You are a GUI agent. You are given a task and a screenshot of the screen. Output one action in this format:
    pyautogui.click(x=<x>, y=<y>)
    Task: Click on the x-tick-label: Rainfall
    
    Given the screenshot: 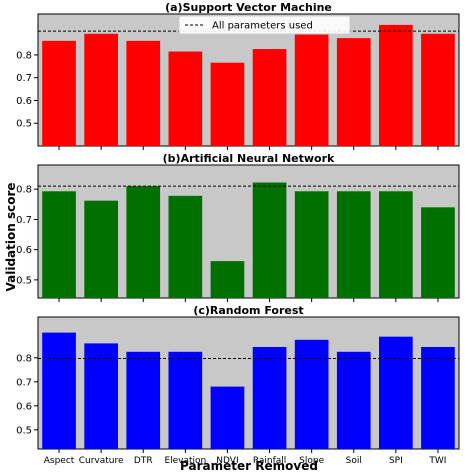 What is the action you would take?
    pyautogui.click(x=269, y=461)
    